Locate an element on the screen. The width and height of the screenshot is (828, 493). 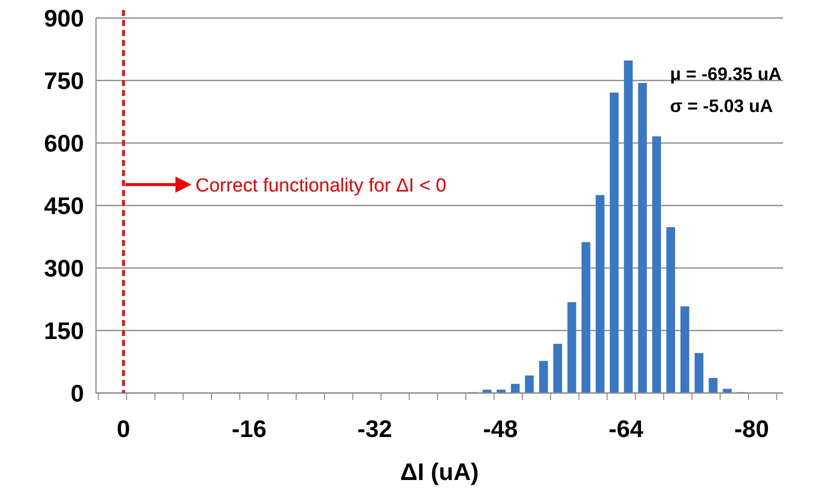
x-tick-label: -64 is located at coordinates (626, 429).